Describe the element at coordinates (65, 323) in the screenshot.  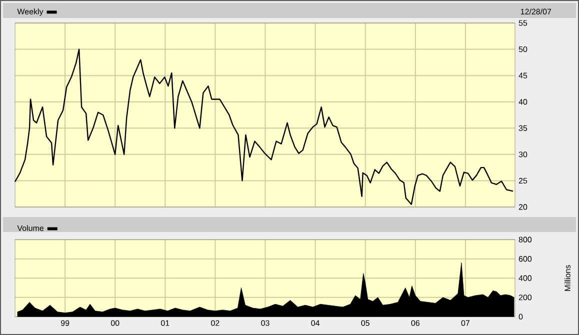
I see `x-tick-label: 99` at that location.